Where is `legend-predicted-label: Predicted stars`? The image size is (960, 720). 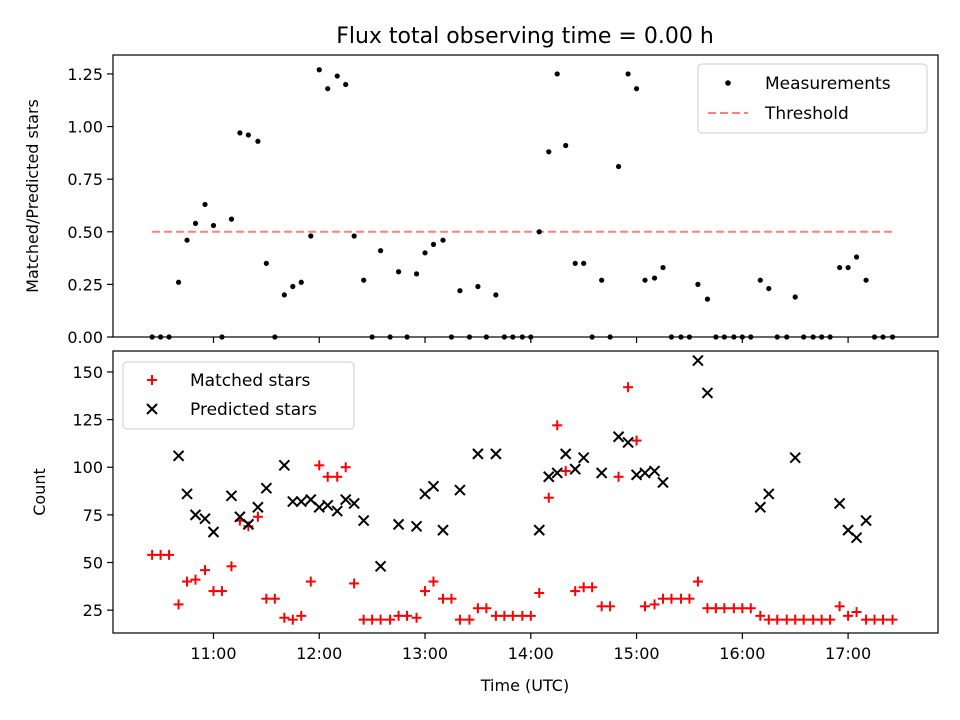
legend-predicted-label: Predicted stars is located at coordinates (253, 410).